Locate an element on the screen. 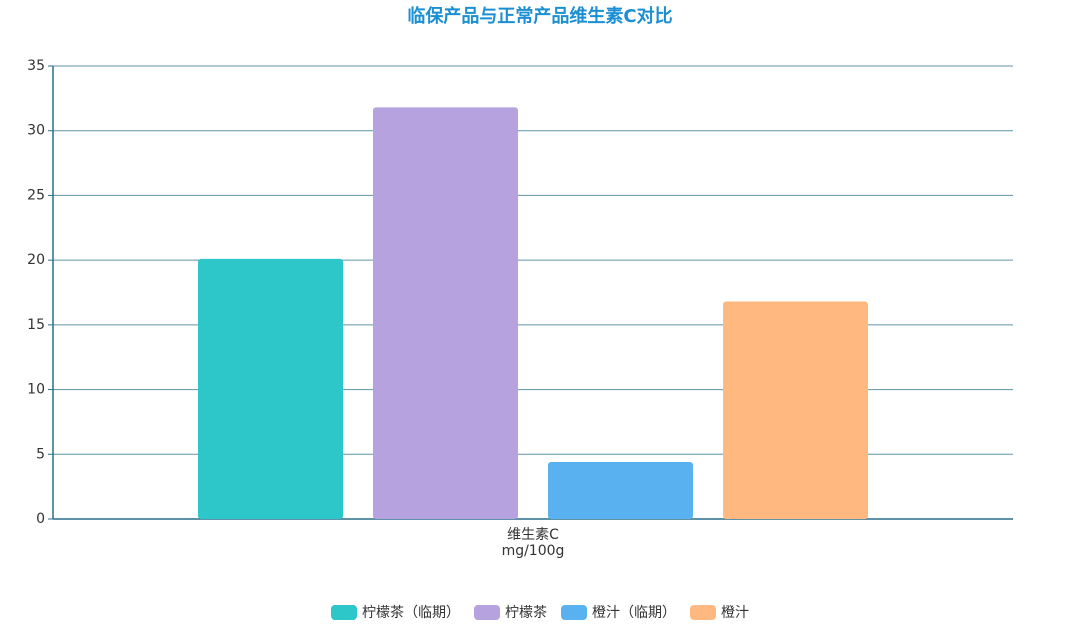  legend-item: 柠檬茶（临期） is located at coordinates (395, 613).